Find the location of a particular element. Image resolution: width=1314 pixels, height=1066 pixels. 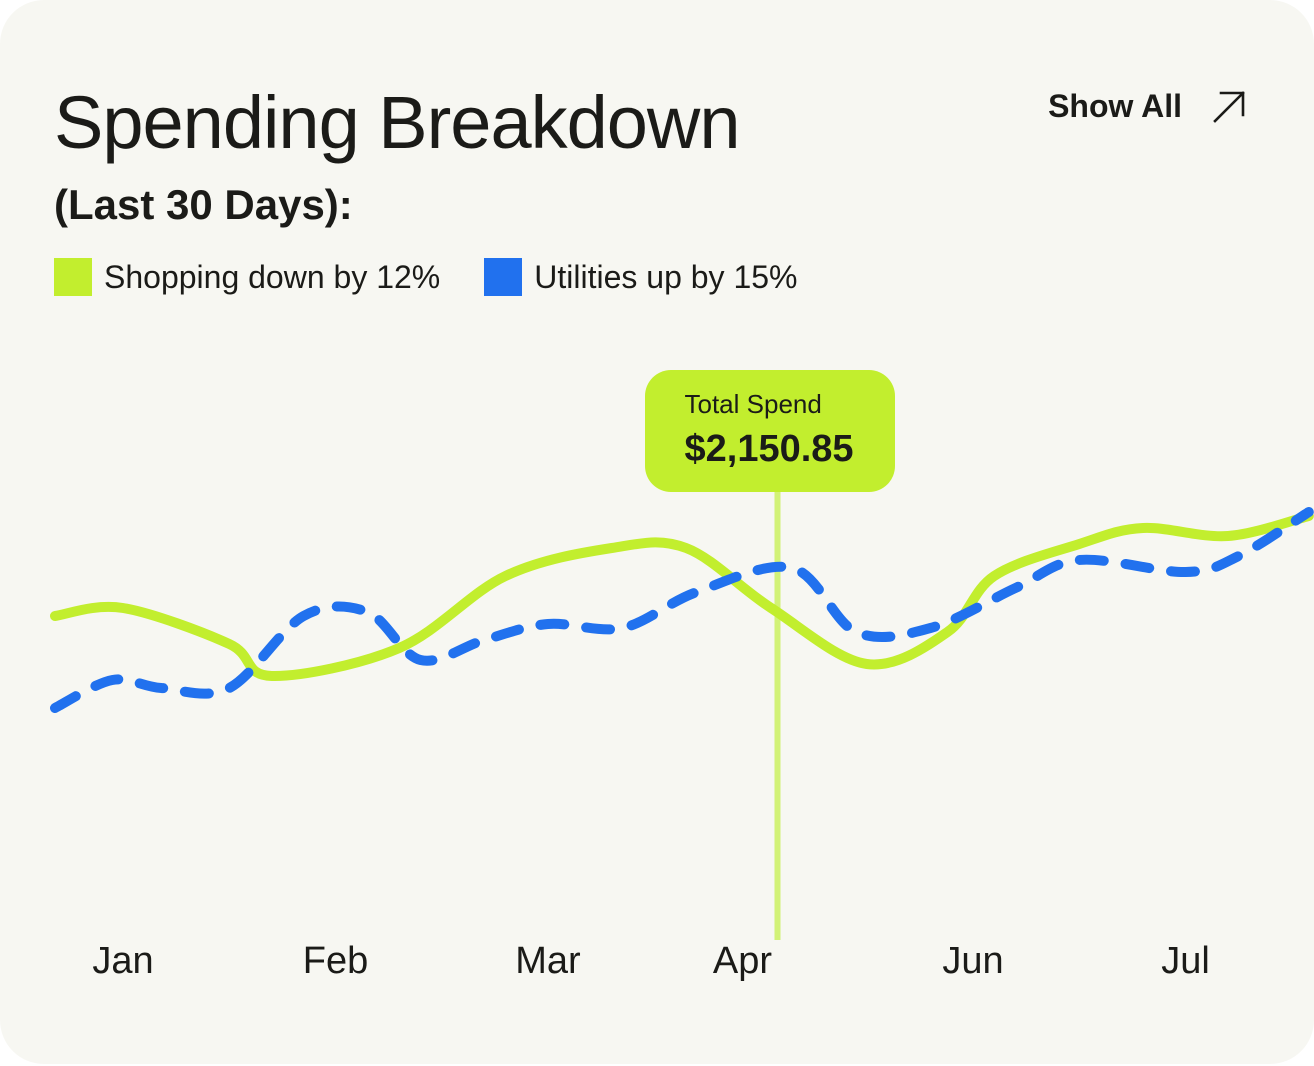

show-all-button: Show All is located at coordinates (1147, 106).